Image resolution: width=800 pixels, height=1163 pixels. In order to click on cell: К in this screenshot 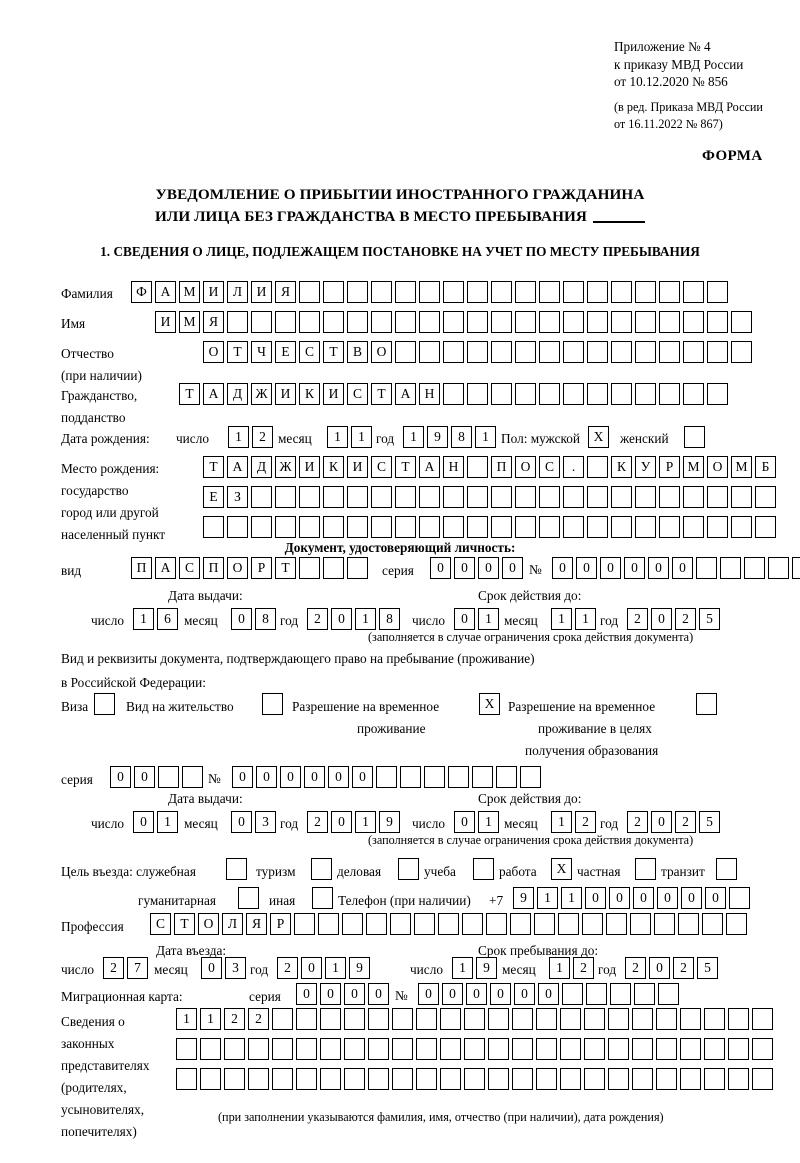, I will do `click(621, 467)`.